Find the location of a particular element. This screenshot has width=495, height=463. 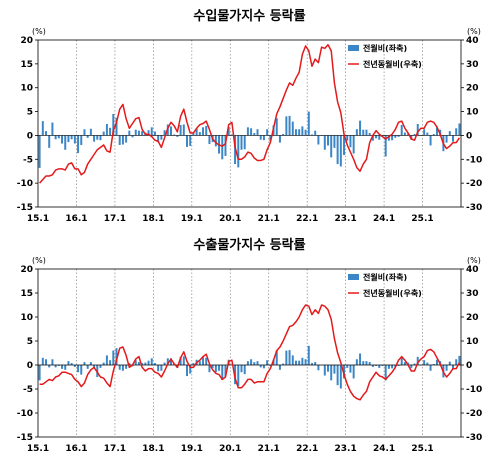

x-tick-label: 20.1 is located at coordinates (230, 449).